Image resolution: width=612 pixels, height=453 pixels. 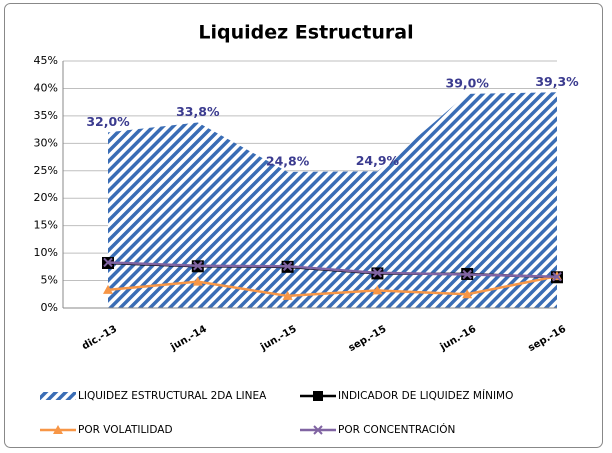 I want to click on data-label: 33,8%, so click(x=198, y=111).